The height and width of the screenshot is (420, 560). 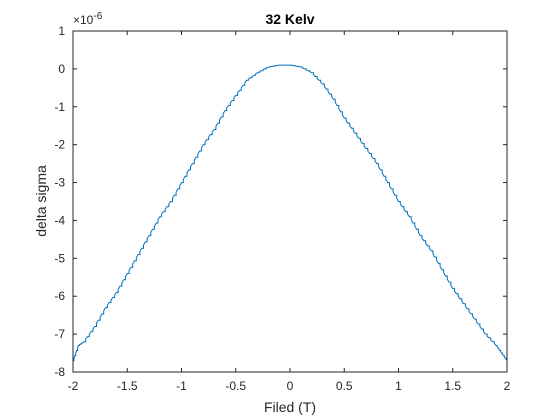 I want to click on y-axis-multiplier: ×10⁻⁶, so click(x=88, y=19).